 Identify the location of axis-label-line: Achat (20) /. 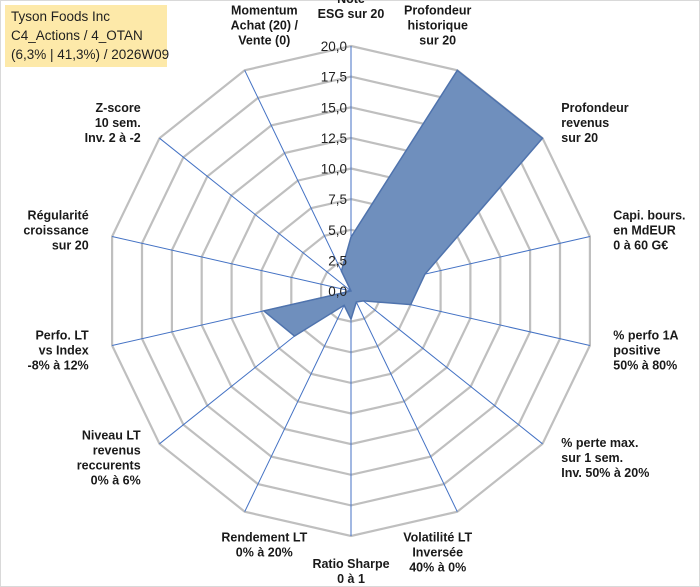
(265, 26).